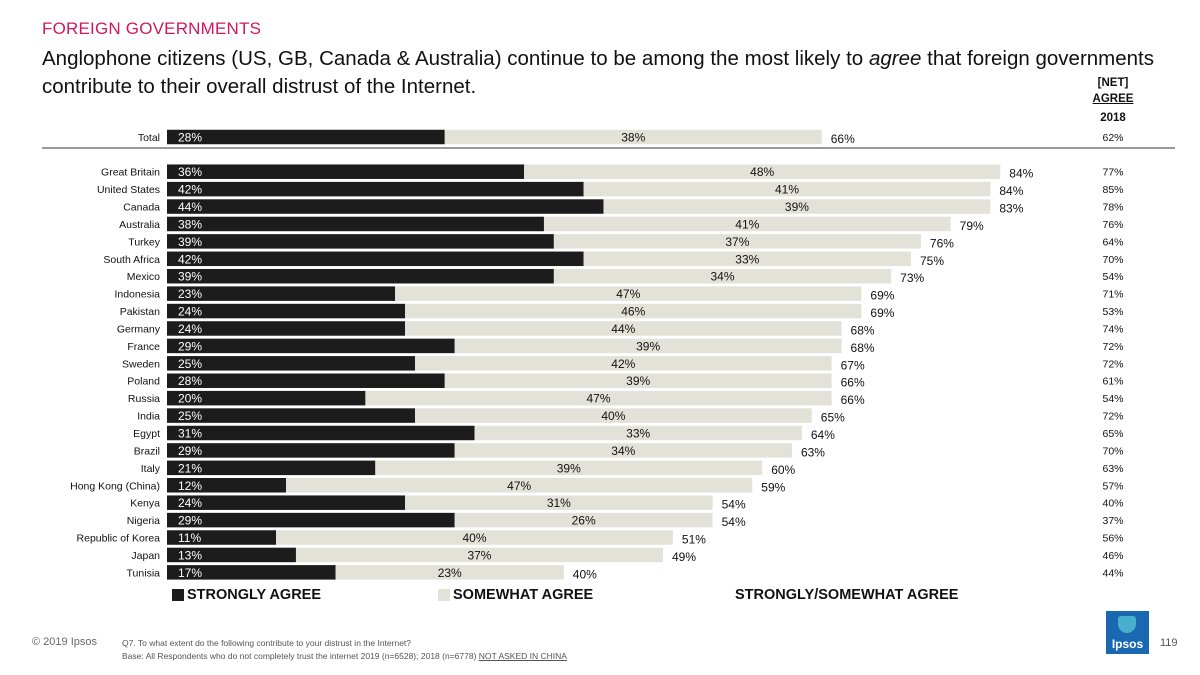 The image size is (1200, 675). Describe the element at coordinates (190, 294) in the screenshot. I see `value-label-strongly-indonesia: 23%` at that location.